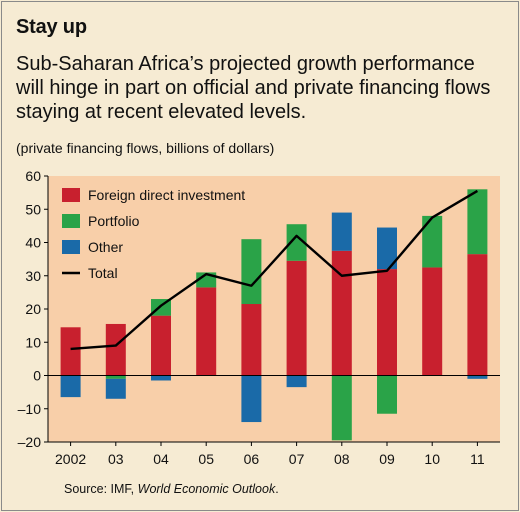 This screenshot has width=520, height=512. Describe the element at coordinates (33, 209) in the screenshot. I see `y-tick-label: 50` at that location.